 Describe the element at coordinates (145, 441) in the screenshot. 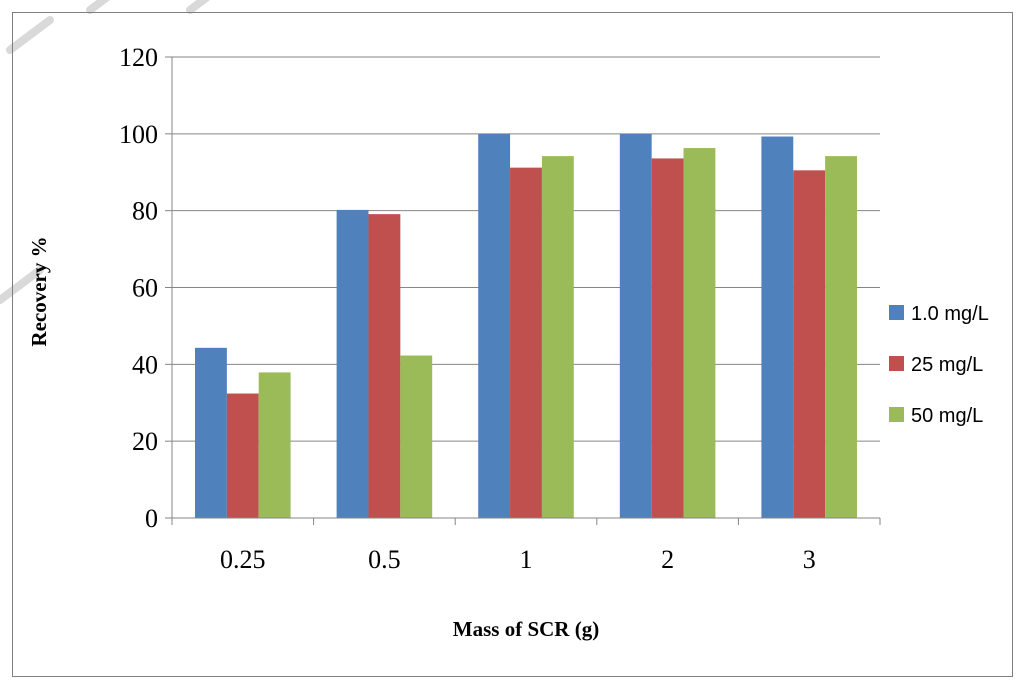

I see `y-tick-label: 20` at that location.